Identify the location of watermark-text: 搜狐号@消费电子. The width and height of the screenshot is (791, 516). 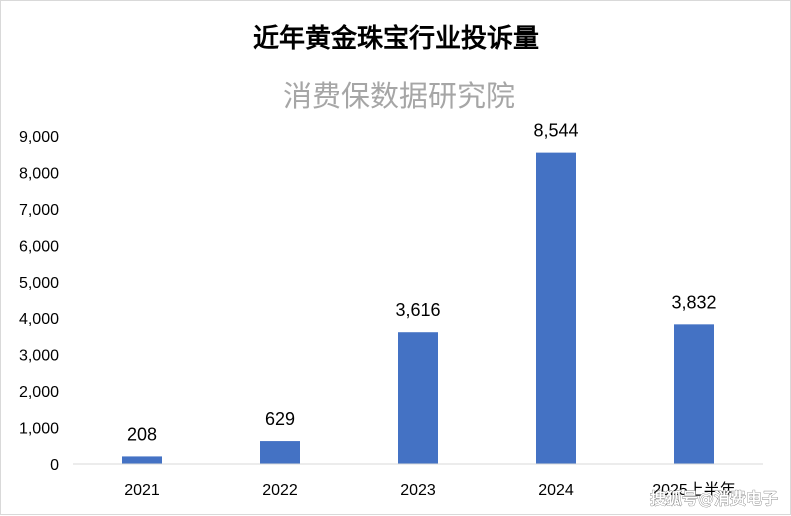
(714, 498).